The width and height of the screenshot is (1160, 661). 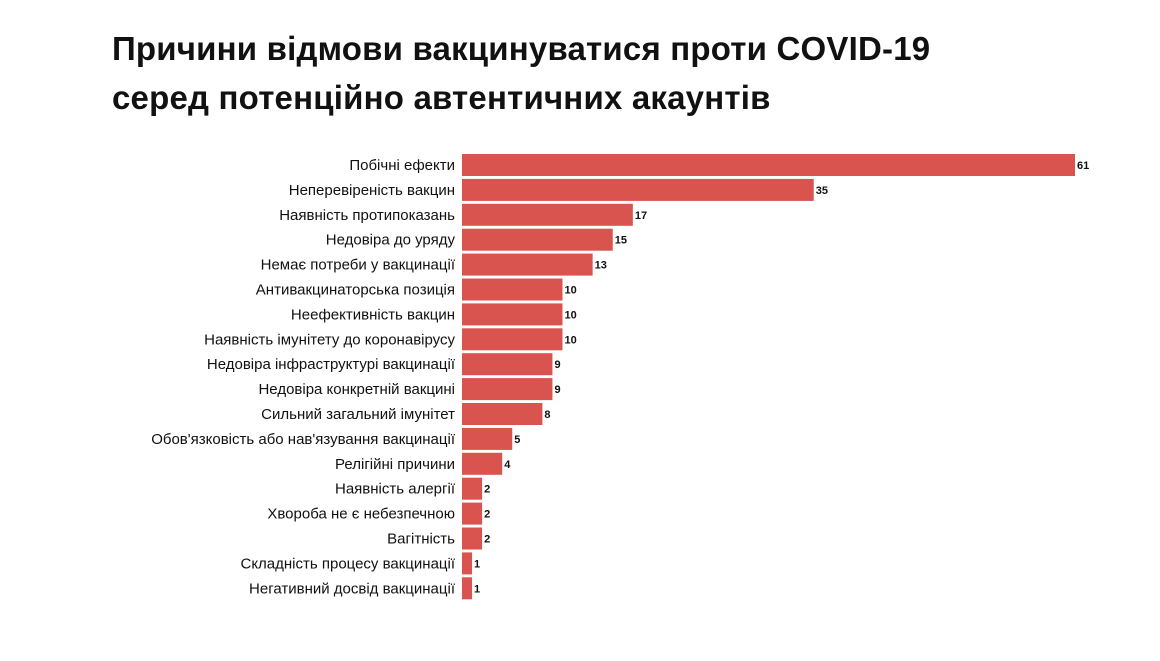 I want to click on value-label: 17, so click(x=641, y=216).